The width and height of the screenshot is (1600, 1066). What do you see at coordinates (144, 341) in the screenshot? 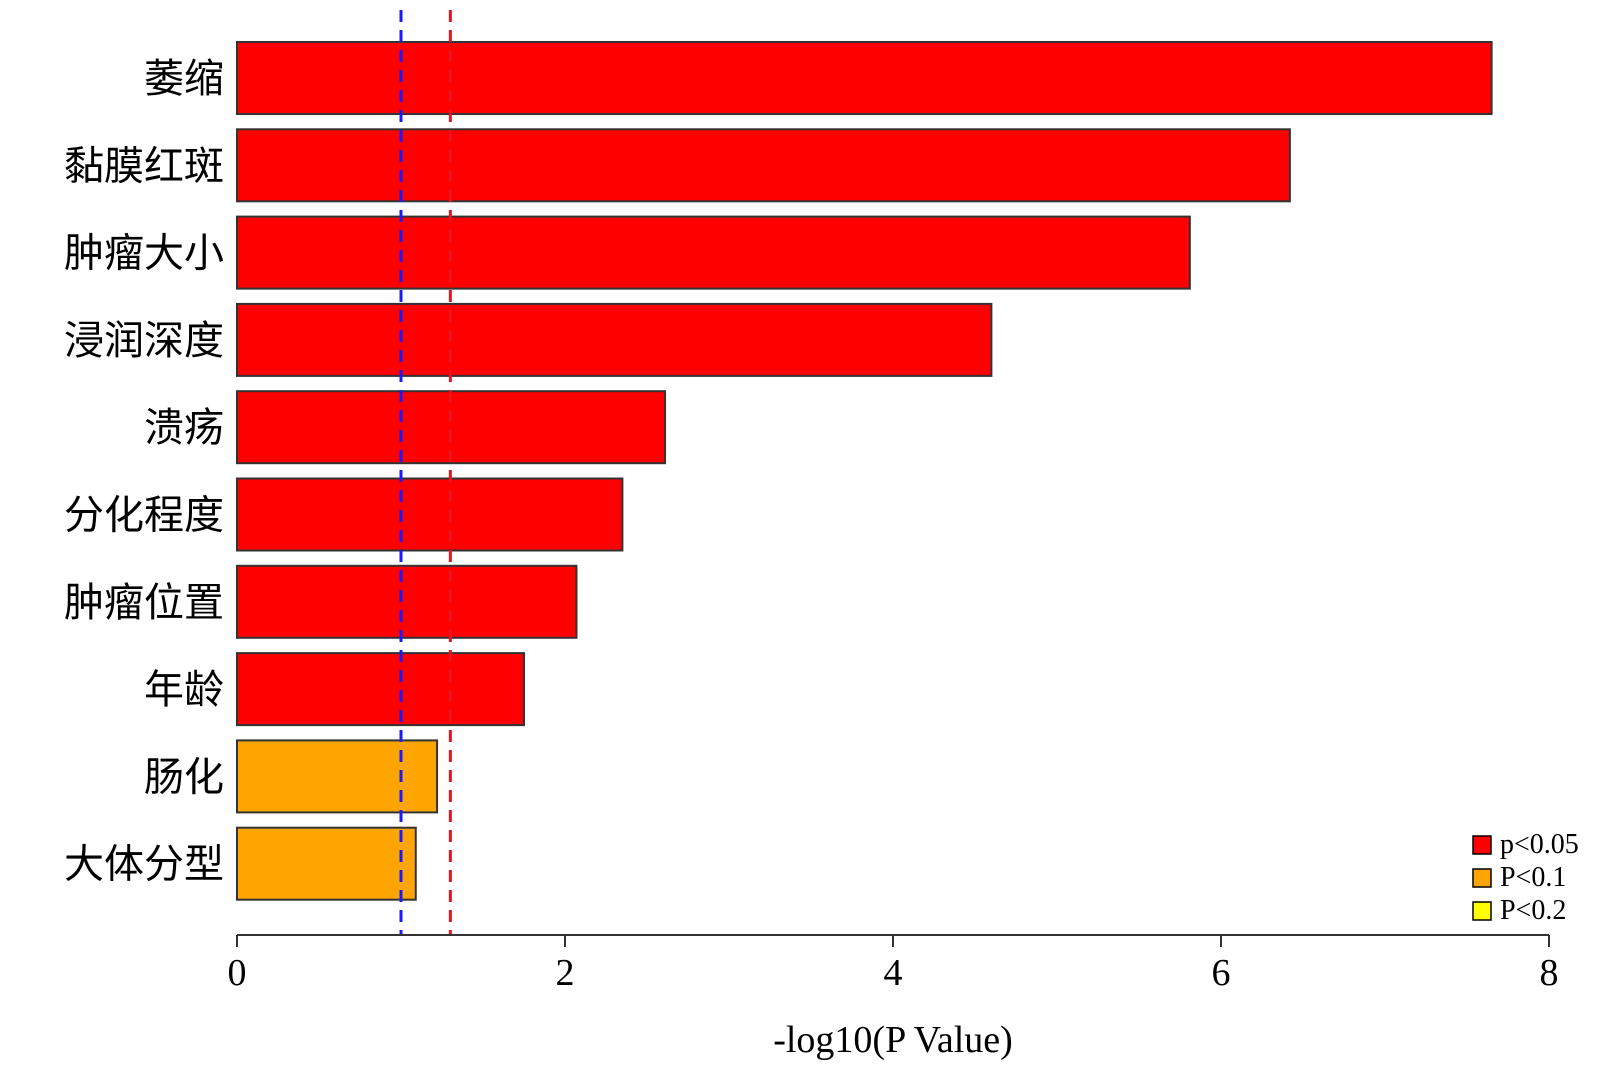
I see `category-label: 浸润深度` at bounding box center [144, 341].